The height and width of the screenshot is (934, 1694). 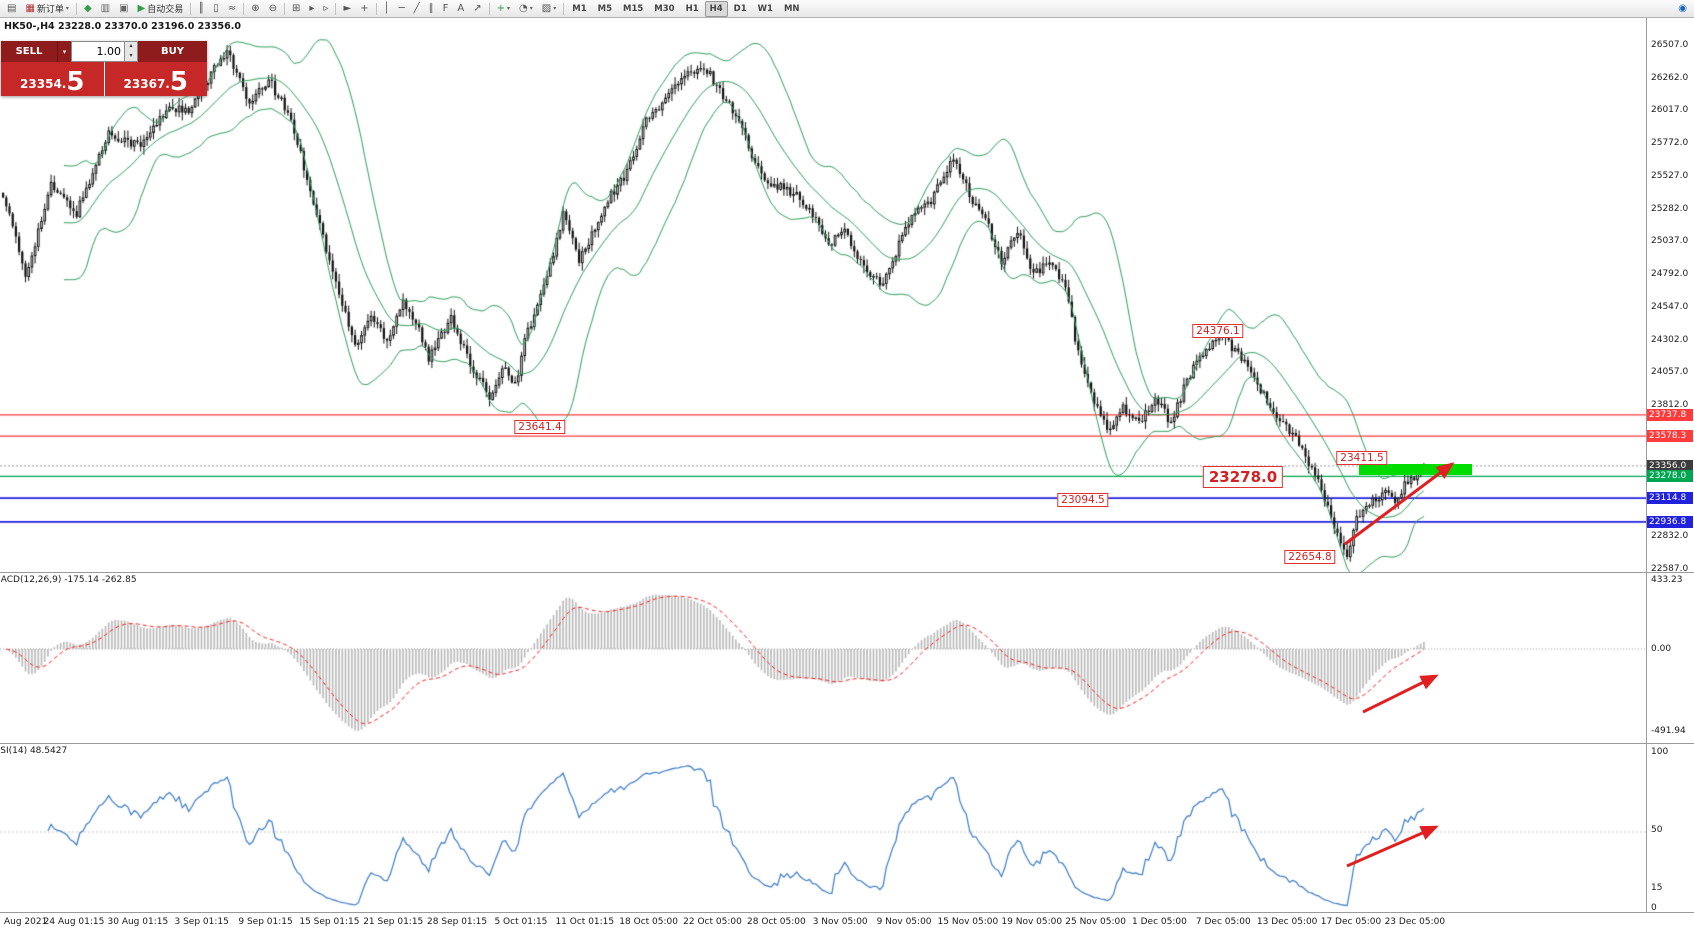 What do you see at coordinates (131, 45) in the screenshot?
I see `volume-up-icon: ▴` at bounding box center [131, 45].